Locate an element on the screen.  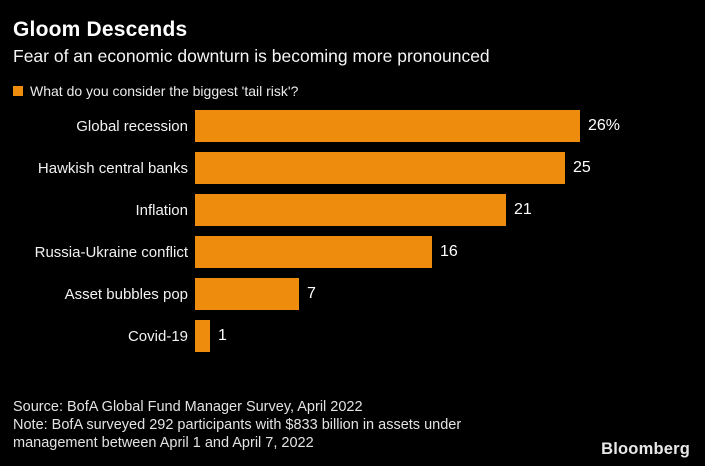
bar-row: Inflation 21 is located at coordinates (352, 210).